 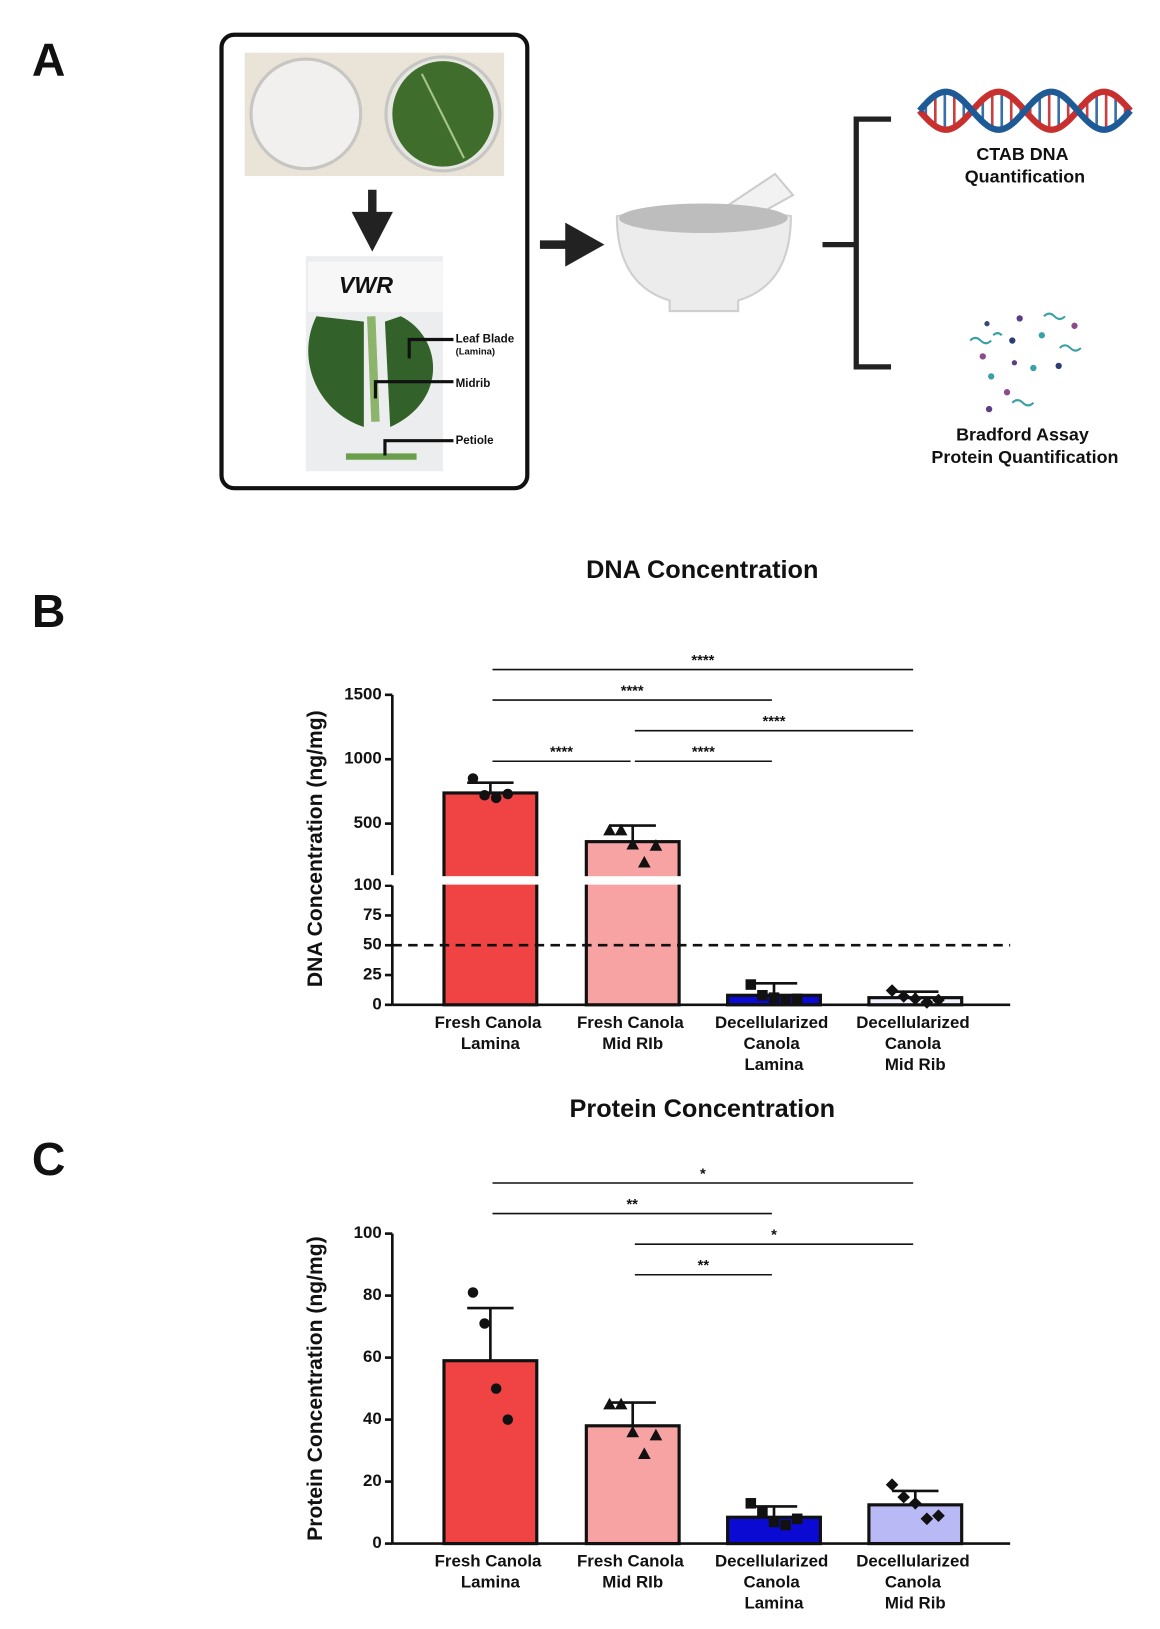 I want to click on y-tick-label: 25, so click(x=372, y=973).